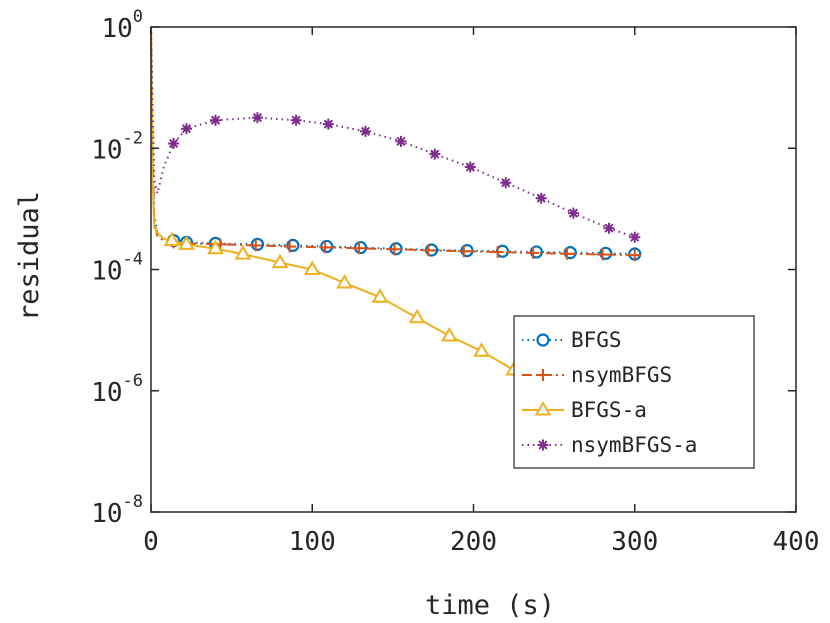  I want to click on y-tick-label: 10⁻⁴, so click(117, 268).